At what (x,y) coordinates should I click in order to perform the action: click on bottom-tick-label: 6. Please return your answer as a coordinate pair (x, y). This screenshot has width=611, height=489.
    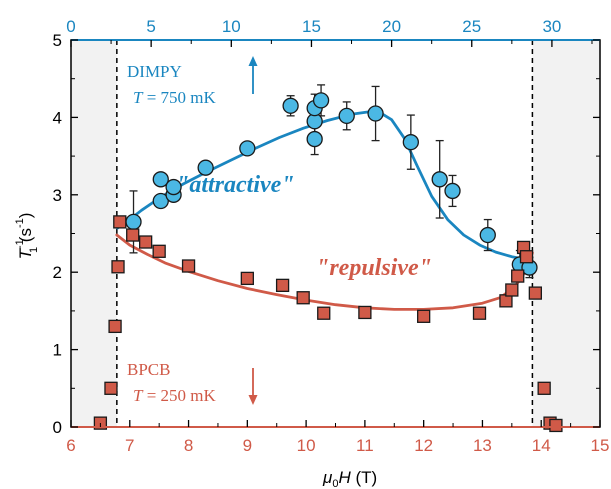
    Looking at the image, I should click on (70, 445).